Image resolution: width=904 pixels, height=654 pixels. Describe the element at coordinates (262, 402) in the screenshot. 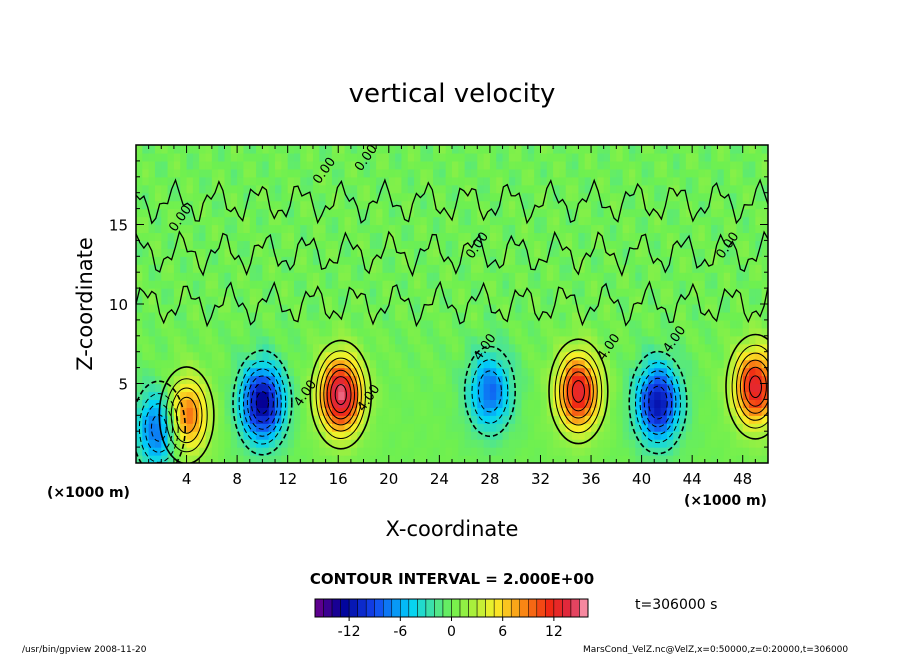

I see `contour-line` at that location.